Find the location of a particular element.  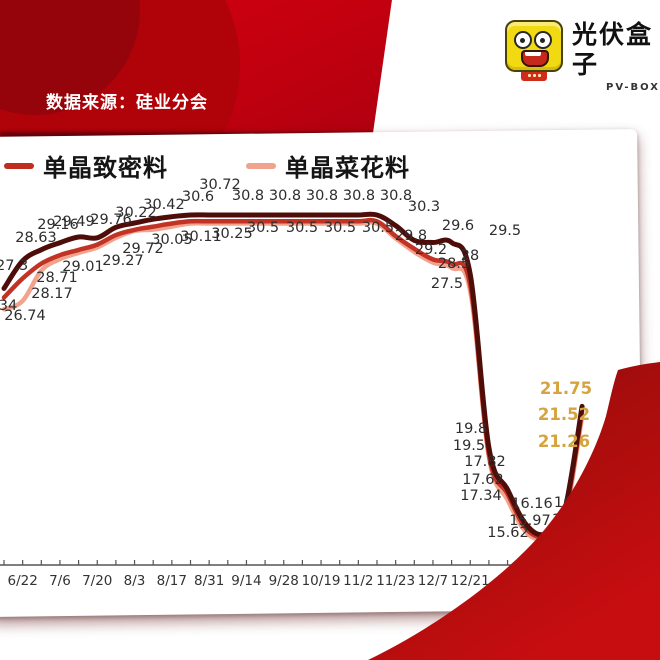

robot-eye-right-icon is located at coordinates (543, 40).